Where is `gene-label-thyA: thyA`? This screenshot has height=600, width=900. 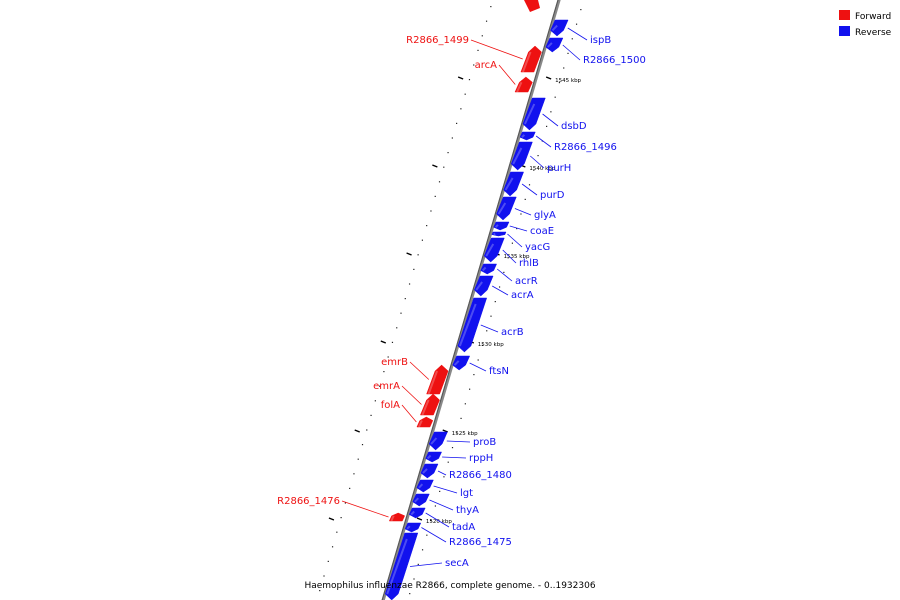
gene-label-thyA: thyA is located at coordinates (467, 510).